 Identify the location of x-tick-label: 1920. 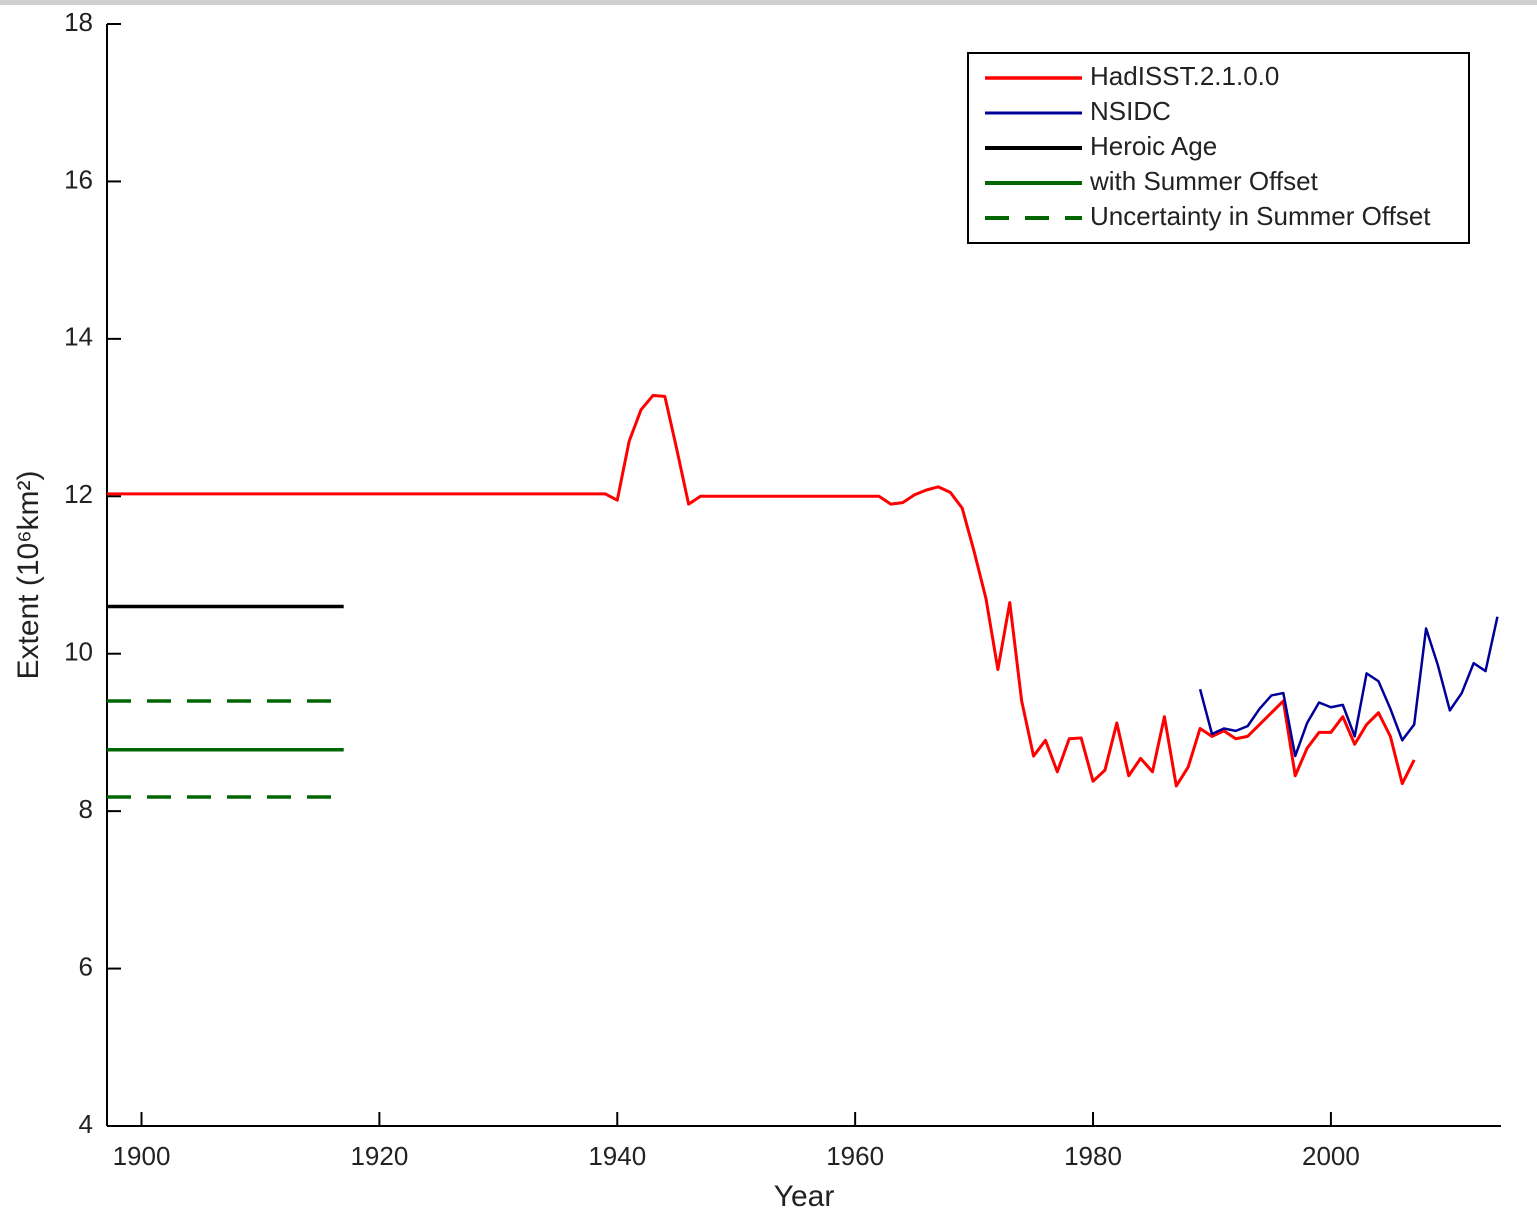
(379, 1156).